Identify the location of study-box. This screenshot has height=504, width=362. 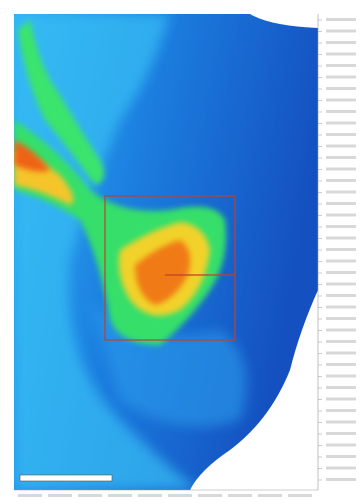
(170, 268).